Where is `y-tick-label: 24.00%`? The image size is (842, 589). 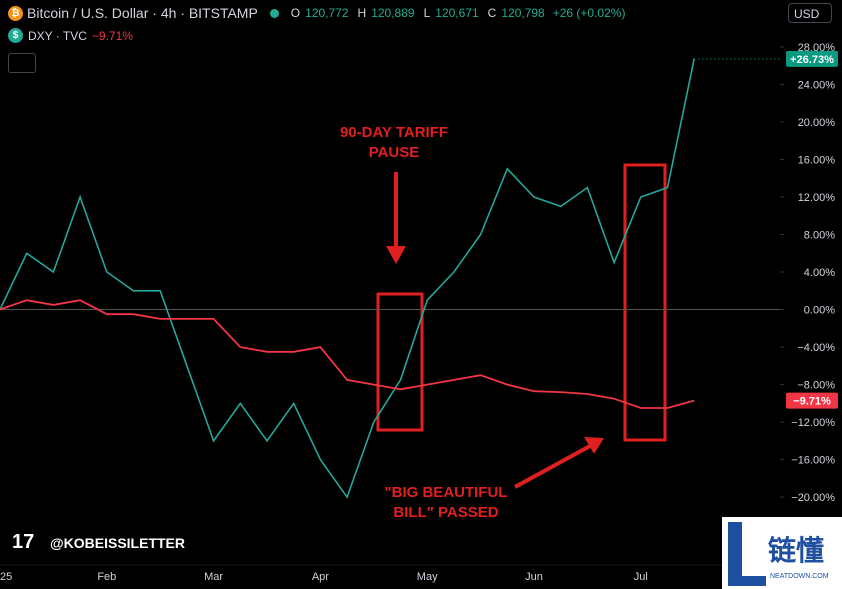
y-tick-label: 24.00% is located at coordinates (817, 85).